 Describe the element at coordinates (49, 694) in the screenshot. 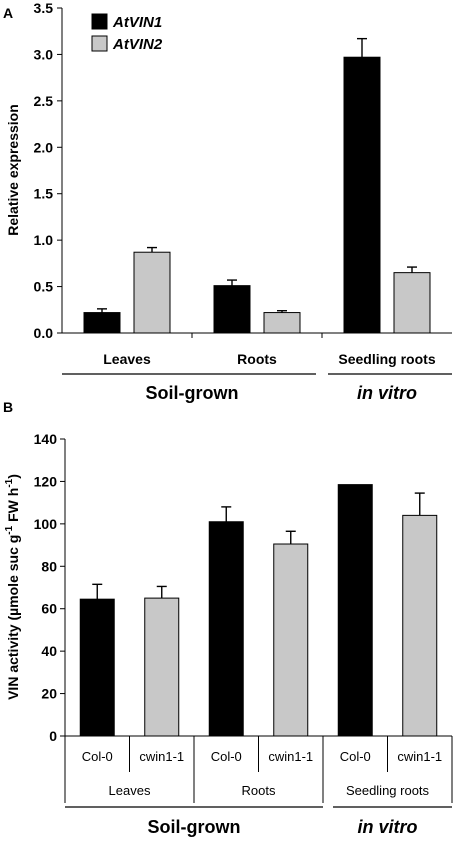

I see `panel-b-y-tick-label: 20` at that location.